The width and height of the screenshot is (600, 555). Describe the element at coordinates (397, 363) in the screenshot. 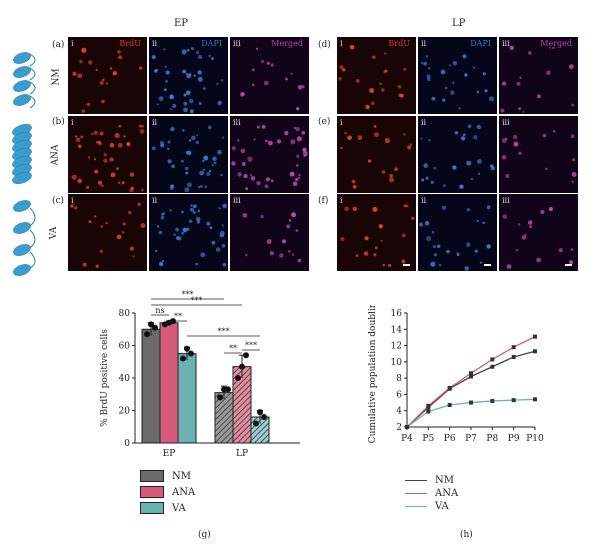

I see `y-tick-label: 10` at that location.